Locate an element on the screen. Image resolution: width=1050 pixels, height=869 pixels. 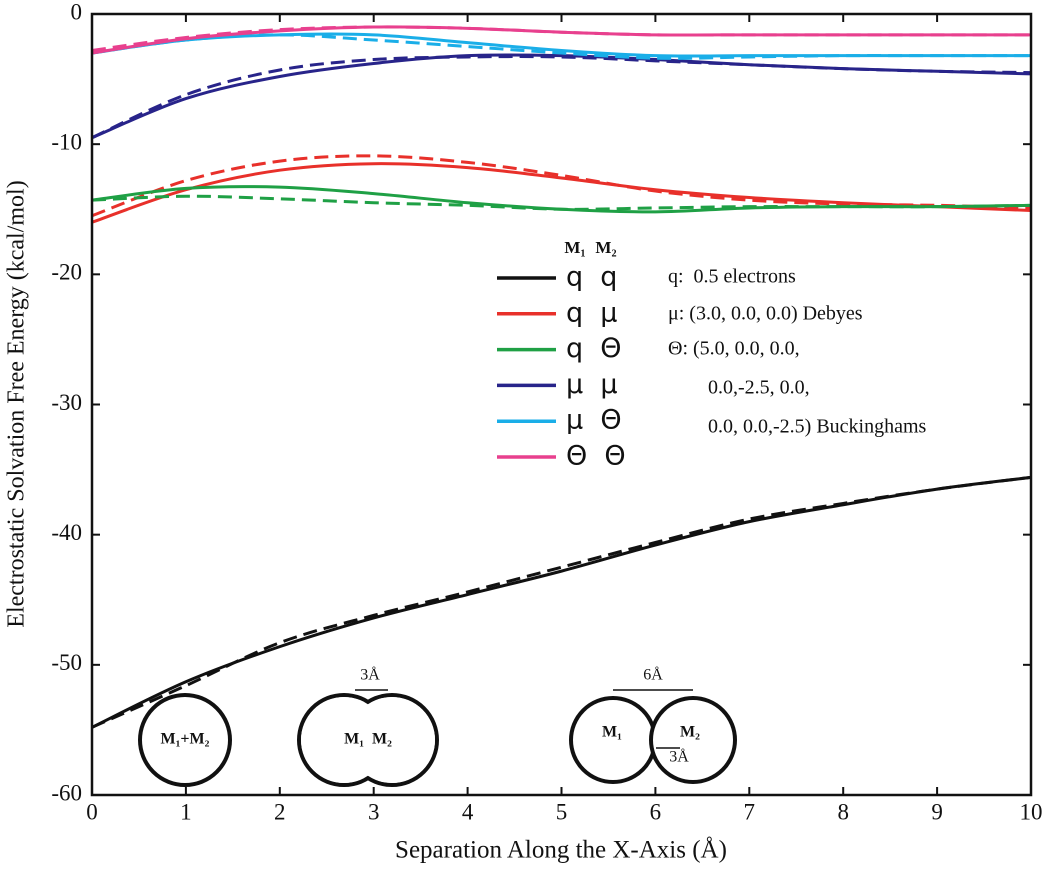
legend-label: μ Θ is located at coordinates (594, 420).